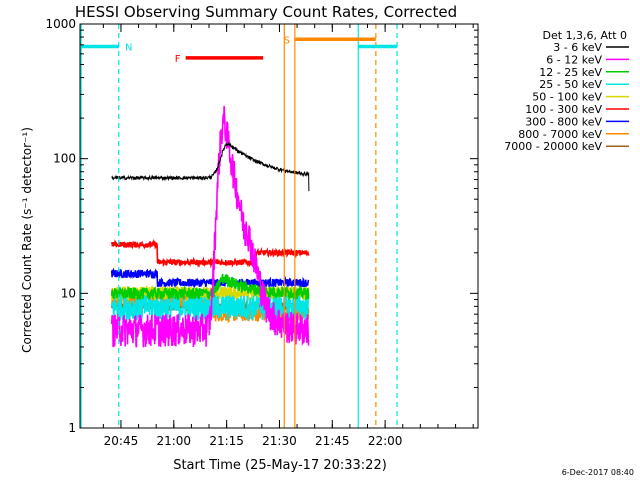 Image resolution: width=640 pixels, height=480 pixels. I want to click on legend-label-6: 100 - 300 keV, so click(563, 109).